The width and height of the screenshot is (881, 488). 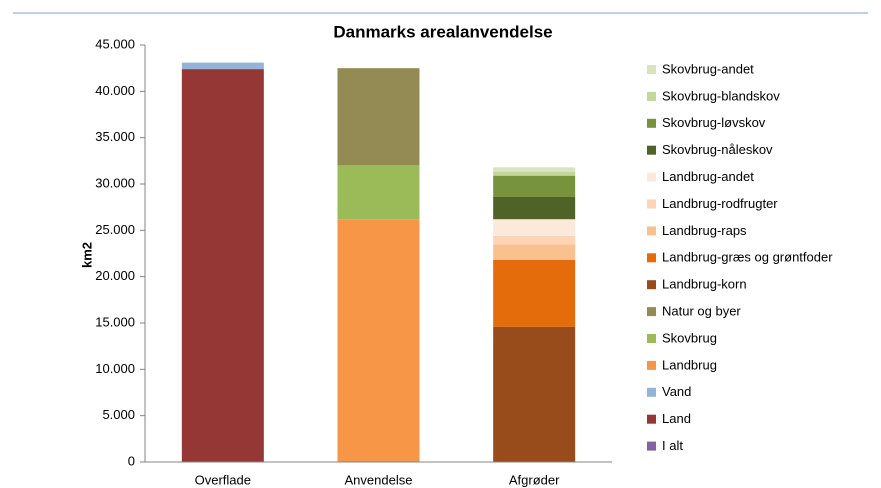 What do you see at coordinates (442, 31) in the screenshot?
I see `chart-title: Danmarks arealanvendelse` at bounding box center [442, 31].